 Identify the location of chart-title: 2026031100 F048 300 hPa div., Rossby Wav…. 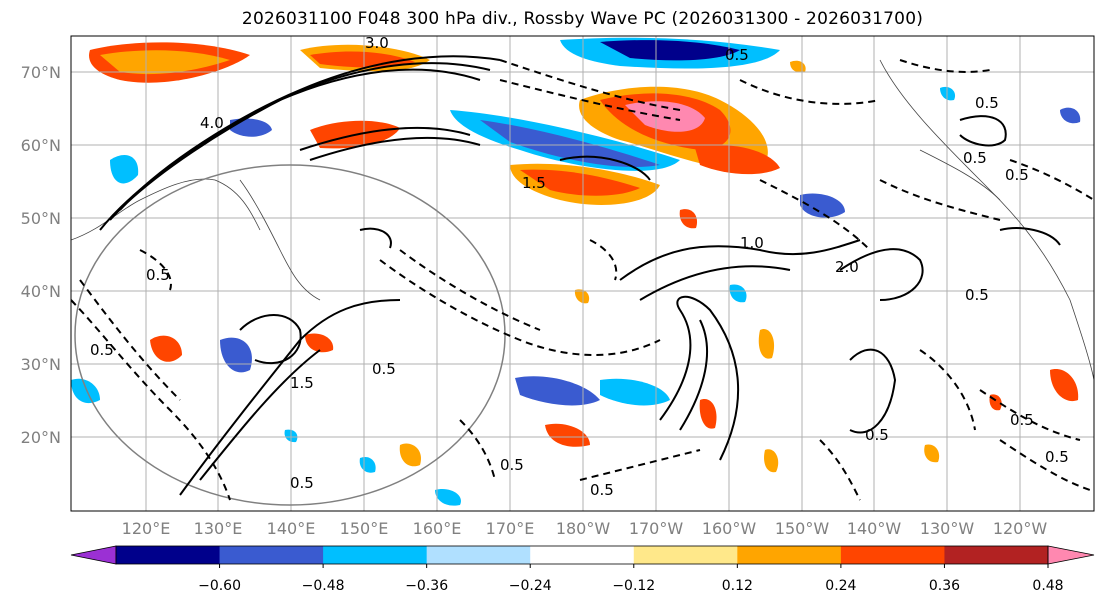
(582, 19).